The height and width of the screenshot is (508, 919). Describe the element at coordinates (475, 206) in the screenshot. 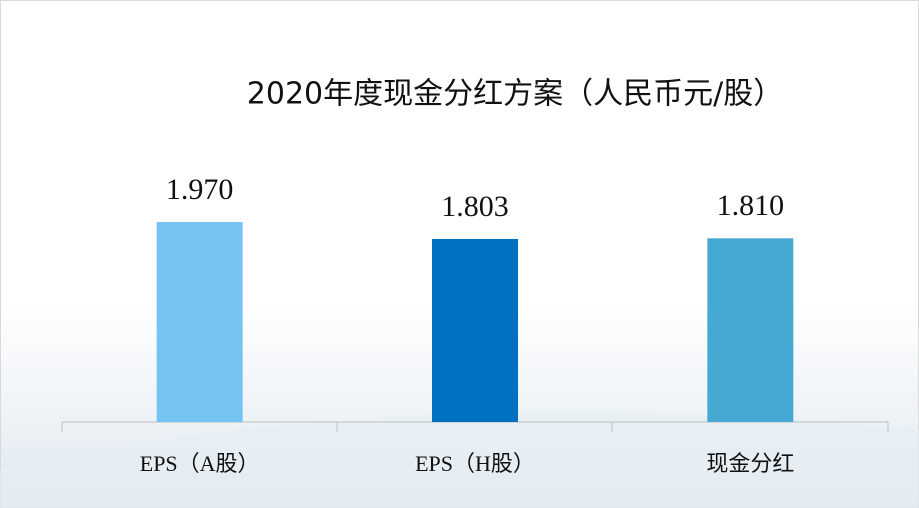

I see `value-label: 1.803` at that location.